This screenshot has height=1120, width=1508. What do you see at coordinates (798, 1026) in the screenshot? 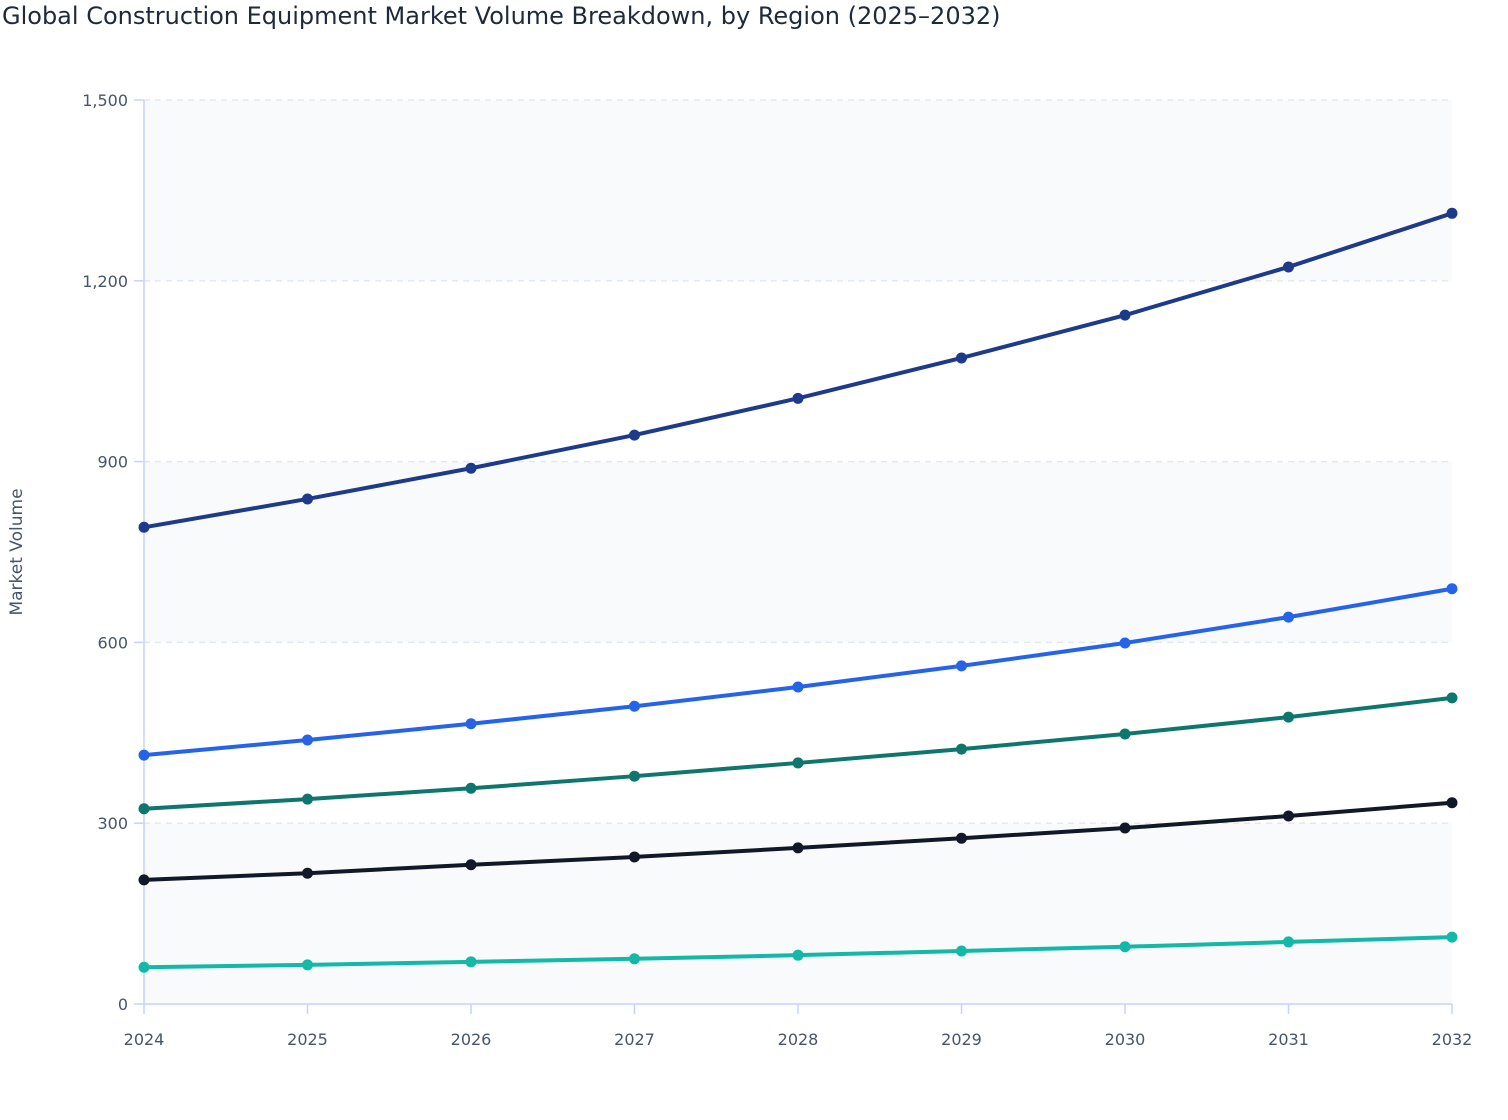
I see `x-axis-ticks: 2024 2025 2026 2027 2028 2029 2030 2031 2032` at bounding box center [798, 1026].